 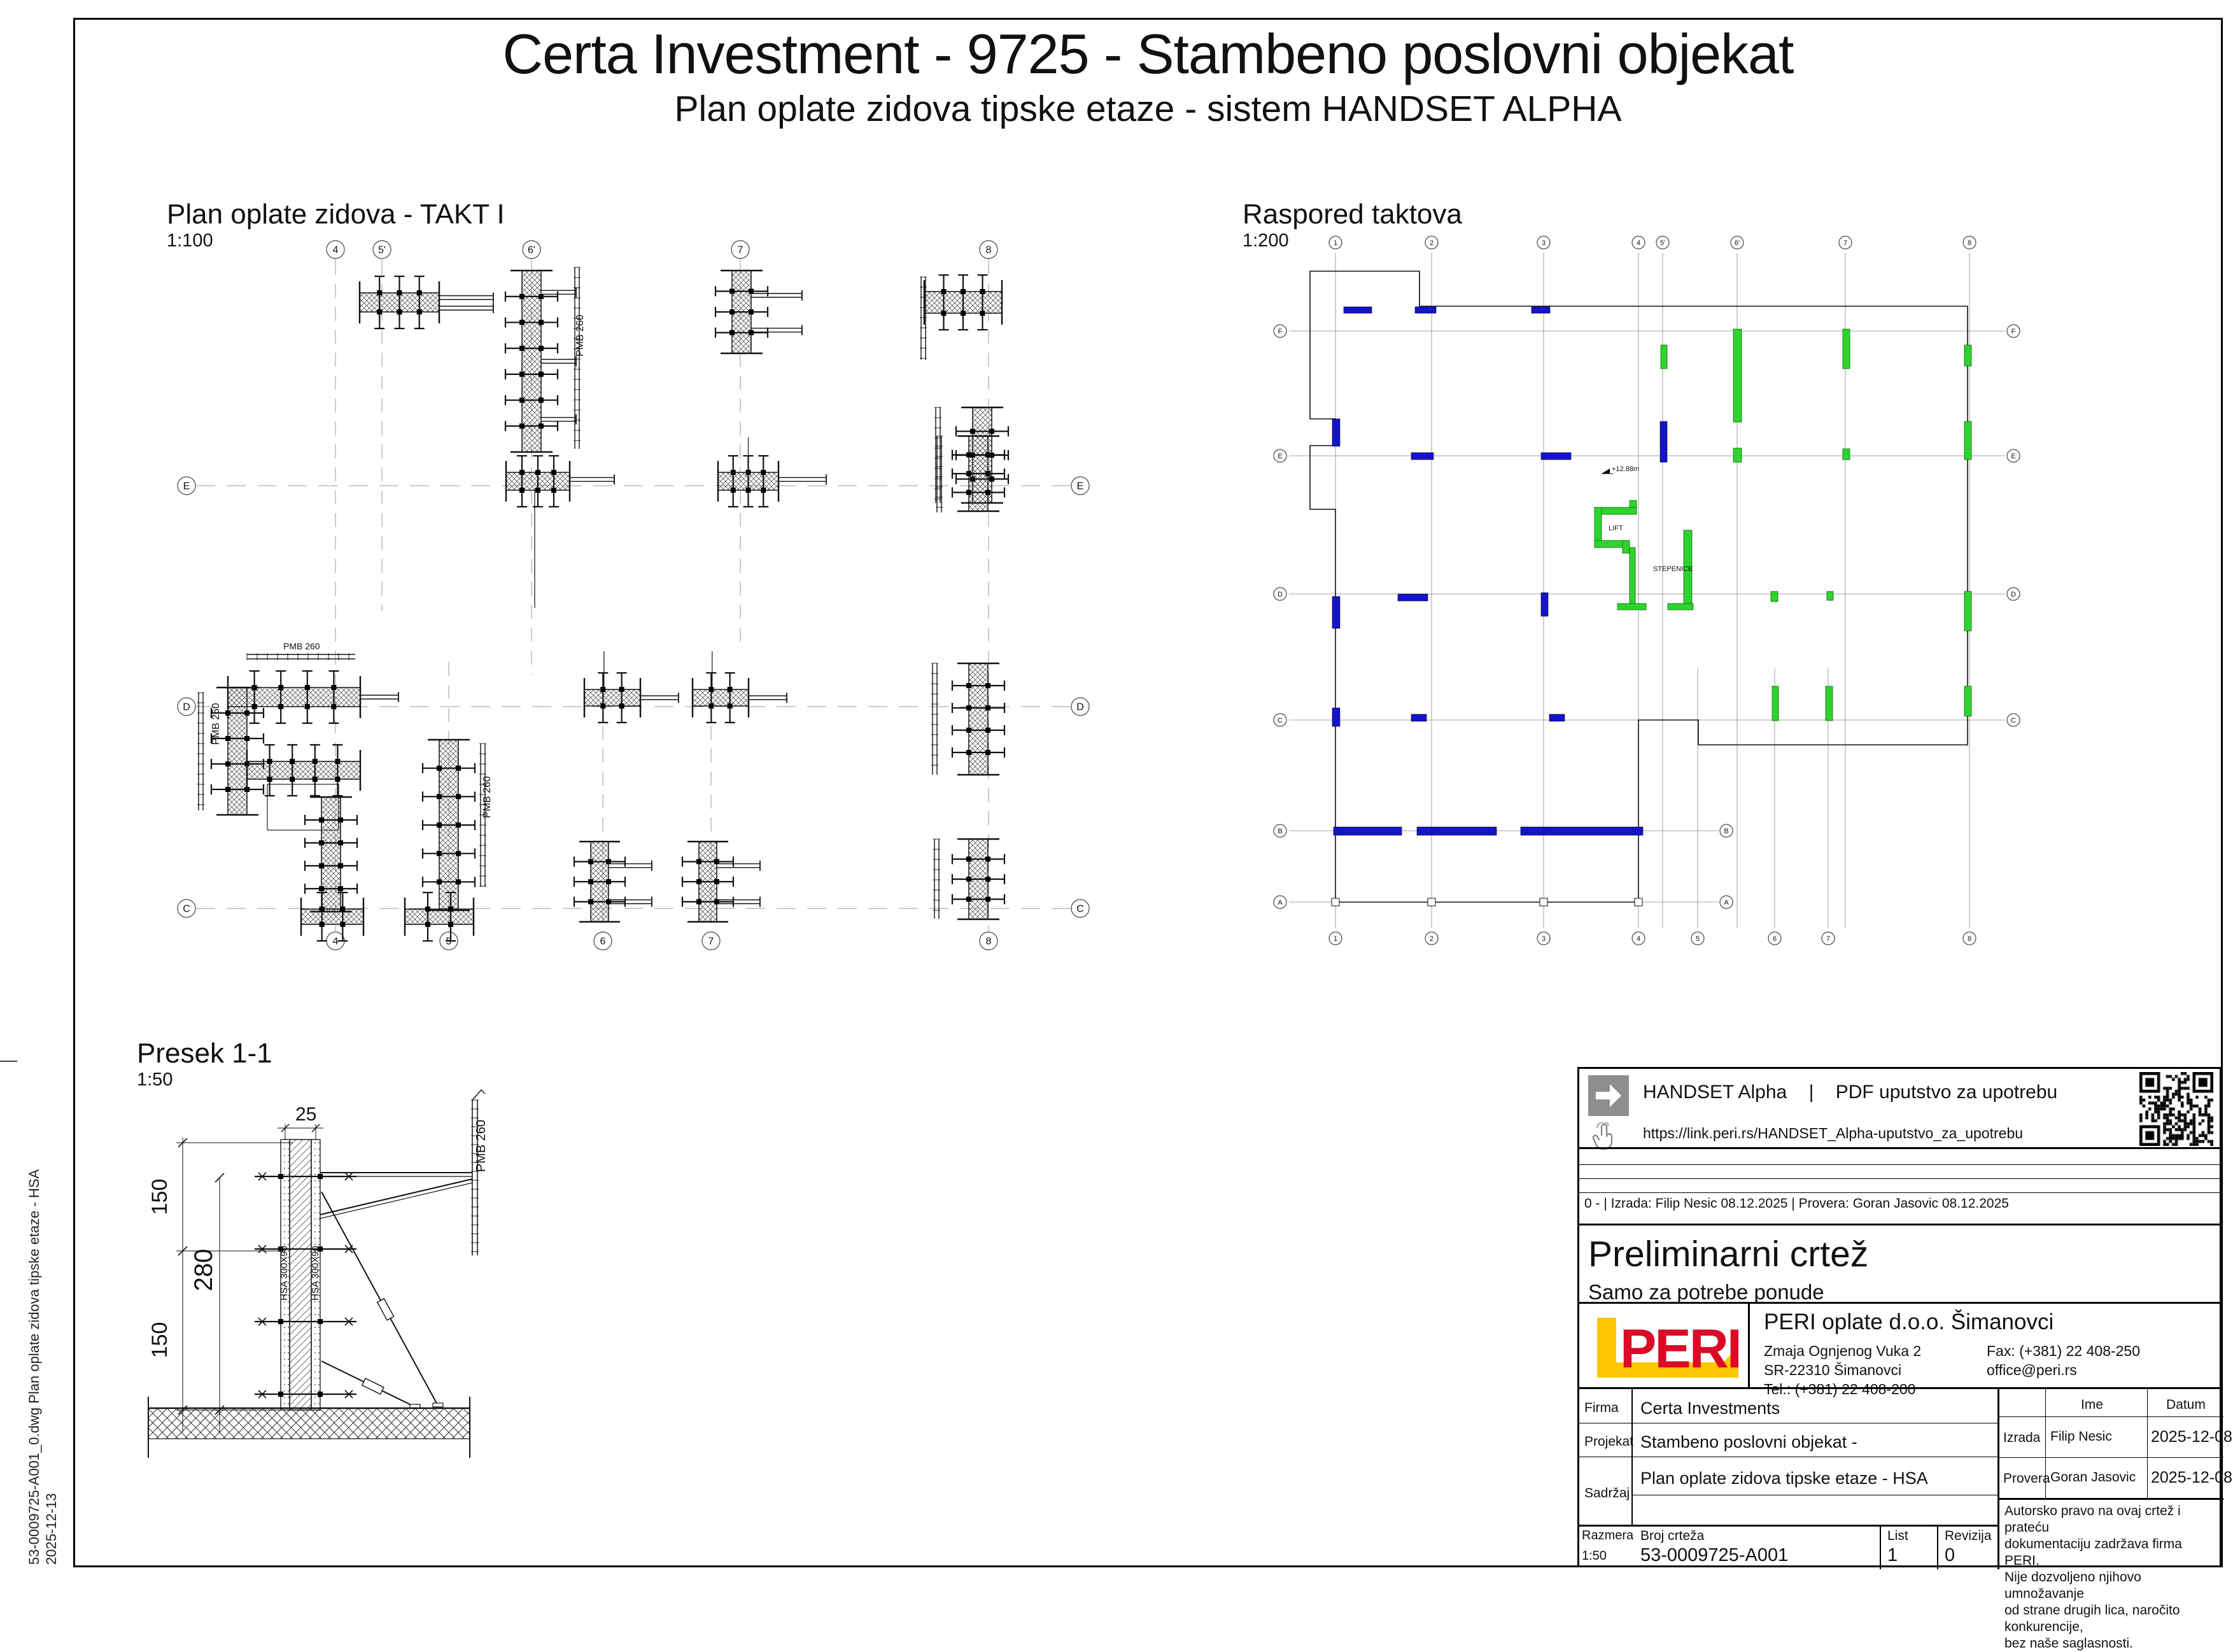 What do you see at coordinates (2064, 1351) in the screenshot?
I see `company-fax: Fax: (+381) 22 408-250` at bounding box center [2064, 1351].